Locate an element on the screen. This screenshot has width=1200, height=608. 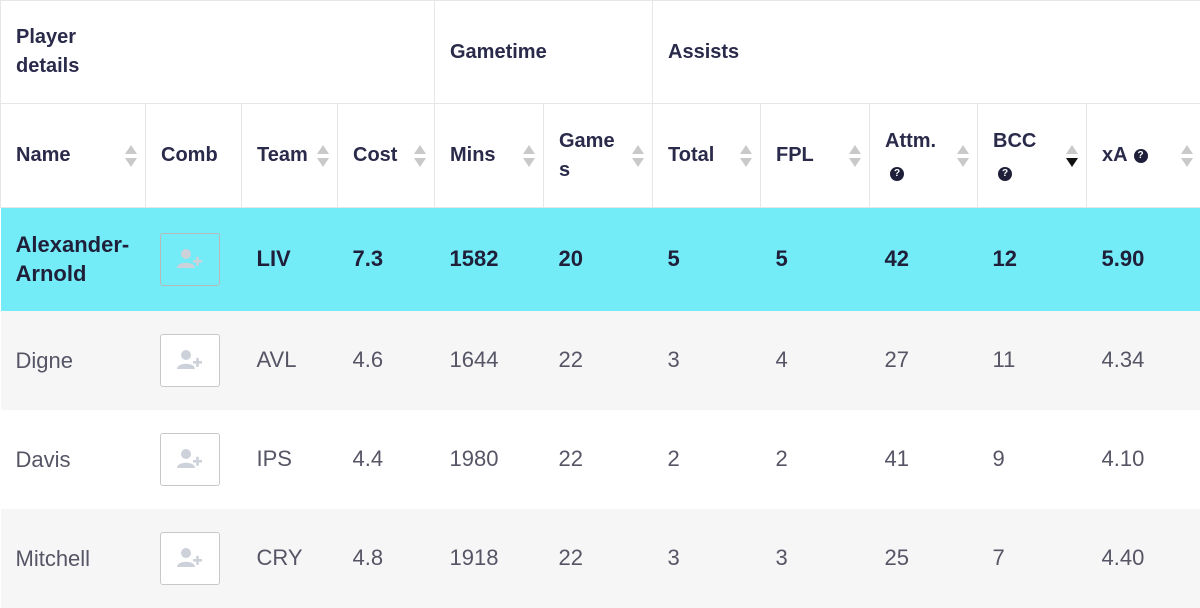
cost-cell: 4.8 is located at coordinates (386, 558).